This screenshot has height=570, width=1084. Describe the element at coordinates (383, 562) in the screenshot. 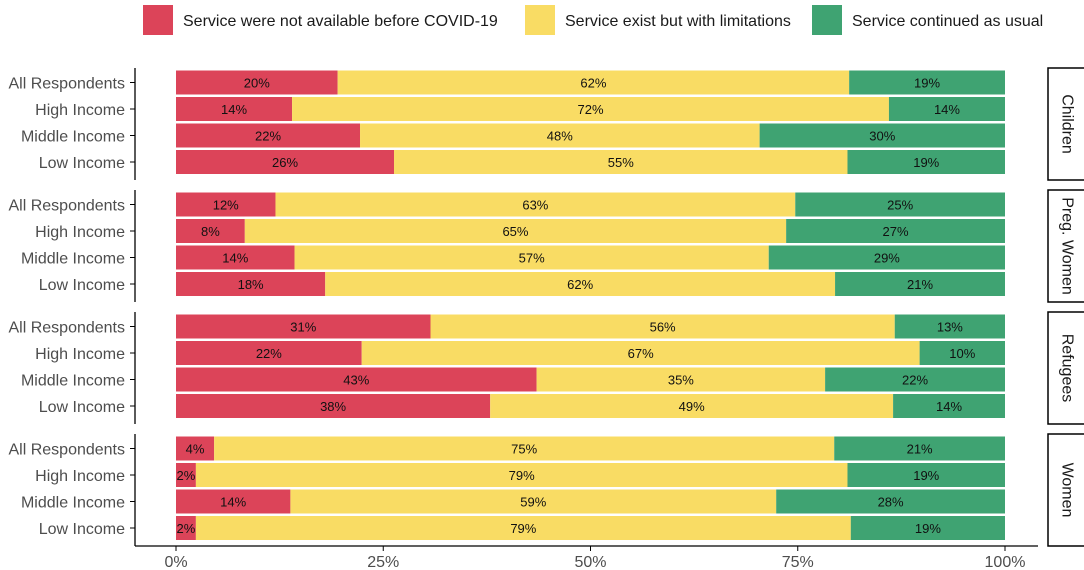

I see `x-tick-label: 25%` at that location.